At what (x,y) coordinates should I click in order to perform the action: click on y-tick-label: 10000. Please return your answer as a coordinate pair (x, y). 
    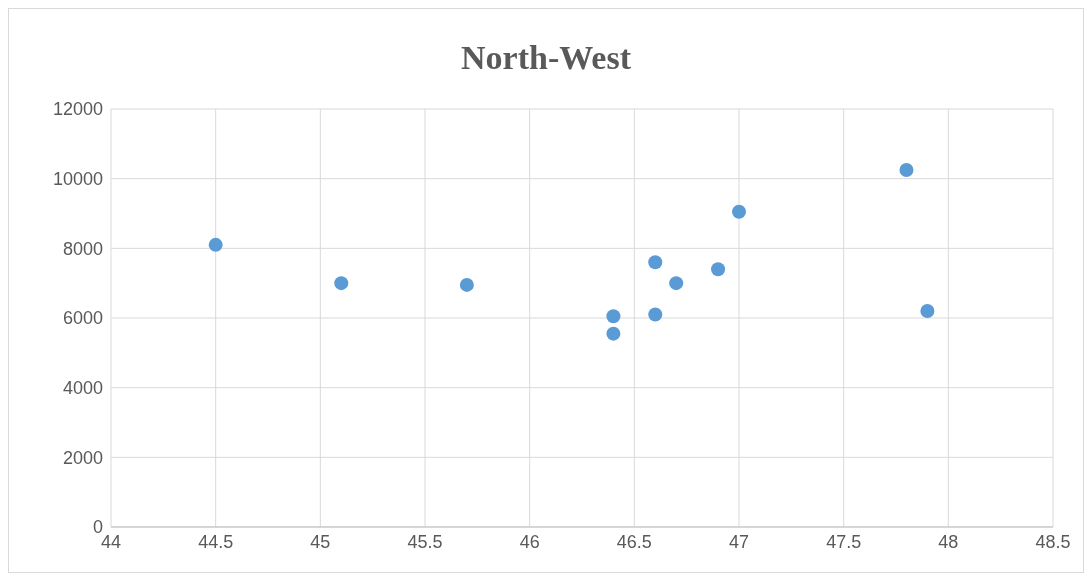
    Looking at the image, I should click on (77, 179).